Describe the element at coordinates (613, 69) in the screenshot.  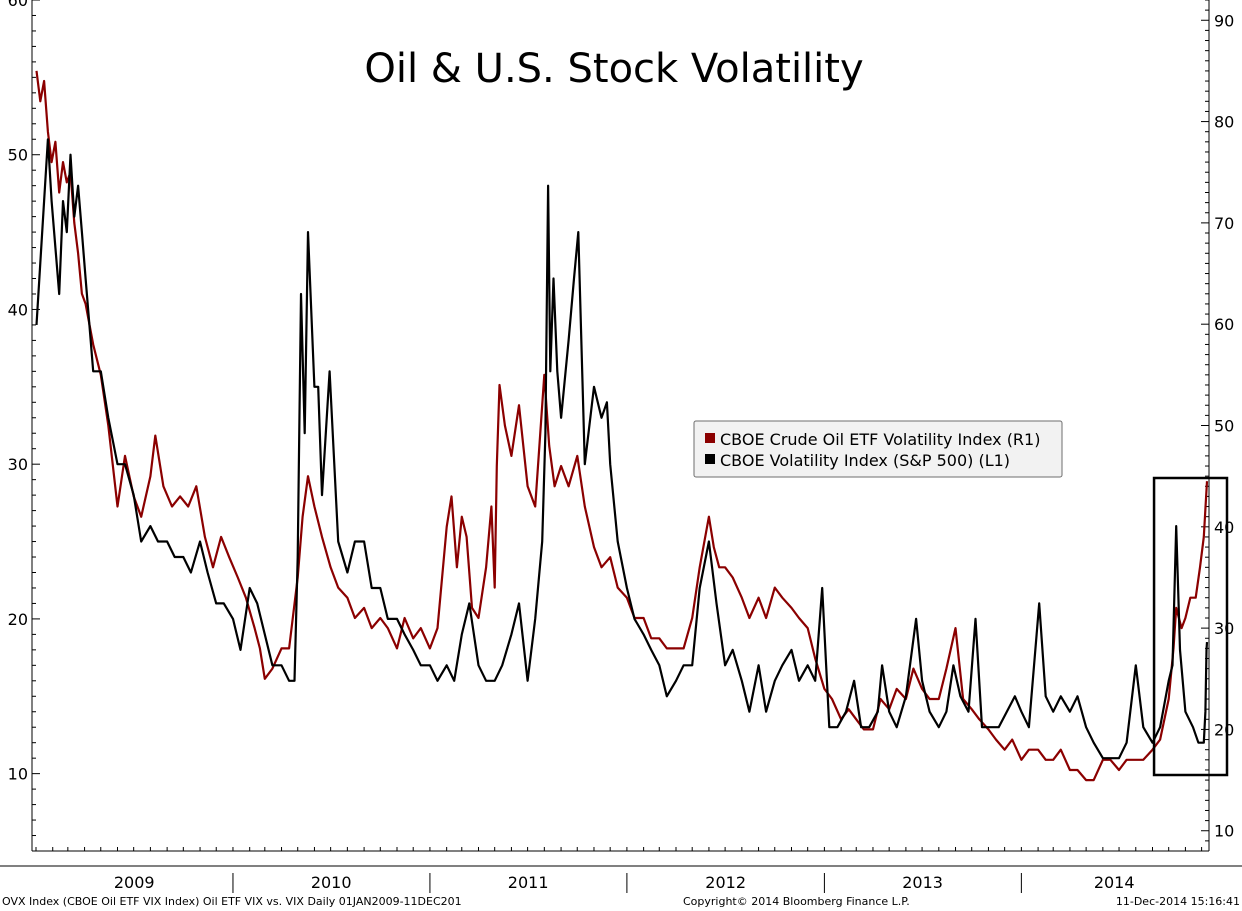
I see `chart-title: Oil & U.S. Stock Volatility` at that location.